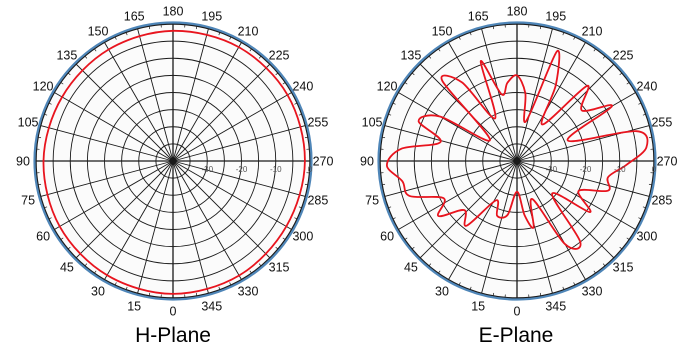  What do you see at coordinates (517, 12) in the screenshot?
I see `angle-tick-label: 180` at bounding box center [517, 12].